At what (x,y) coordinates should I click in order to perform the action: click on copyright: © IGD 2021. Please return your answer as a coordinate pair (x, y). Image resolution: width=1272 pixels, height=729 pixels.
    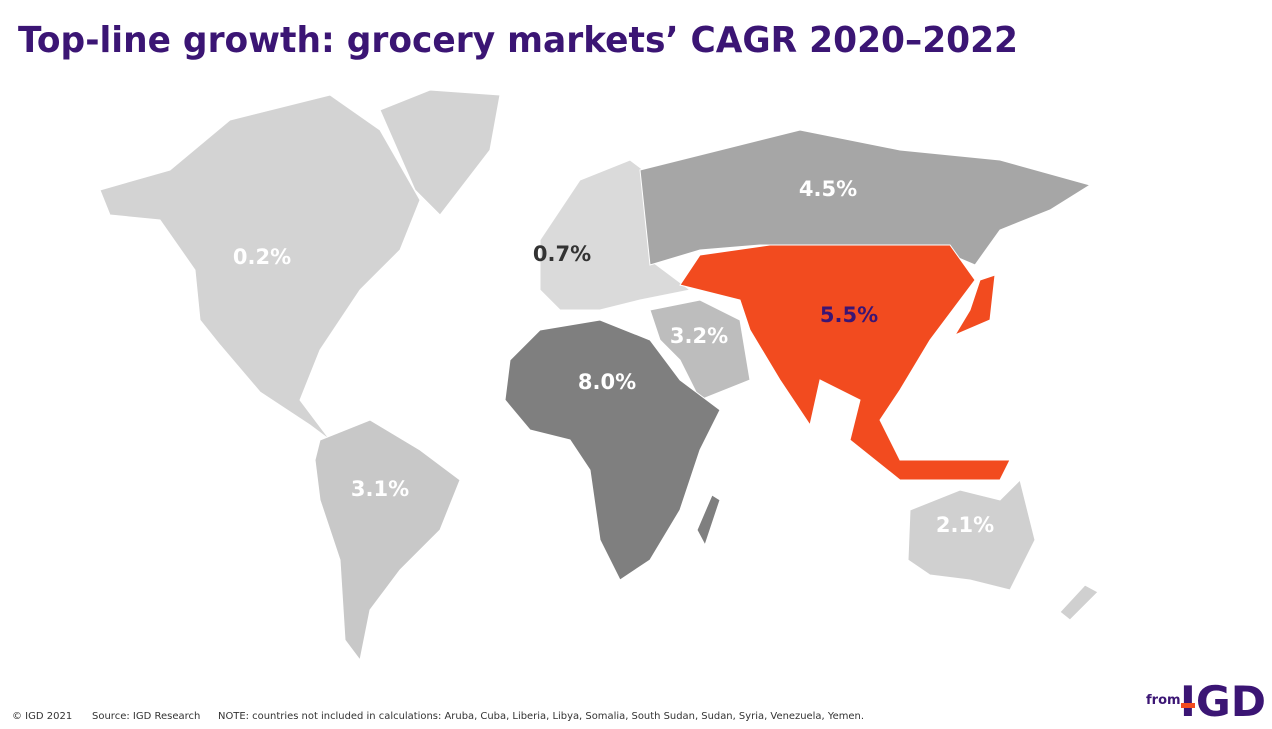
    Looking at the image, I should click on (42, 716).